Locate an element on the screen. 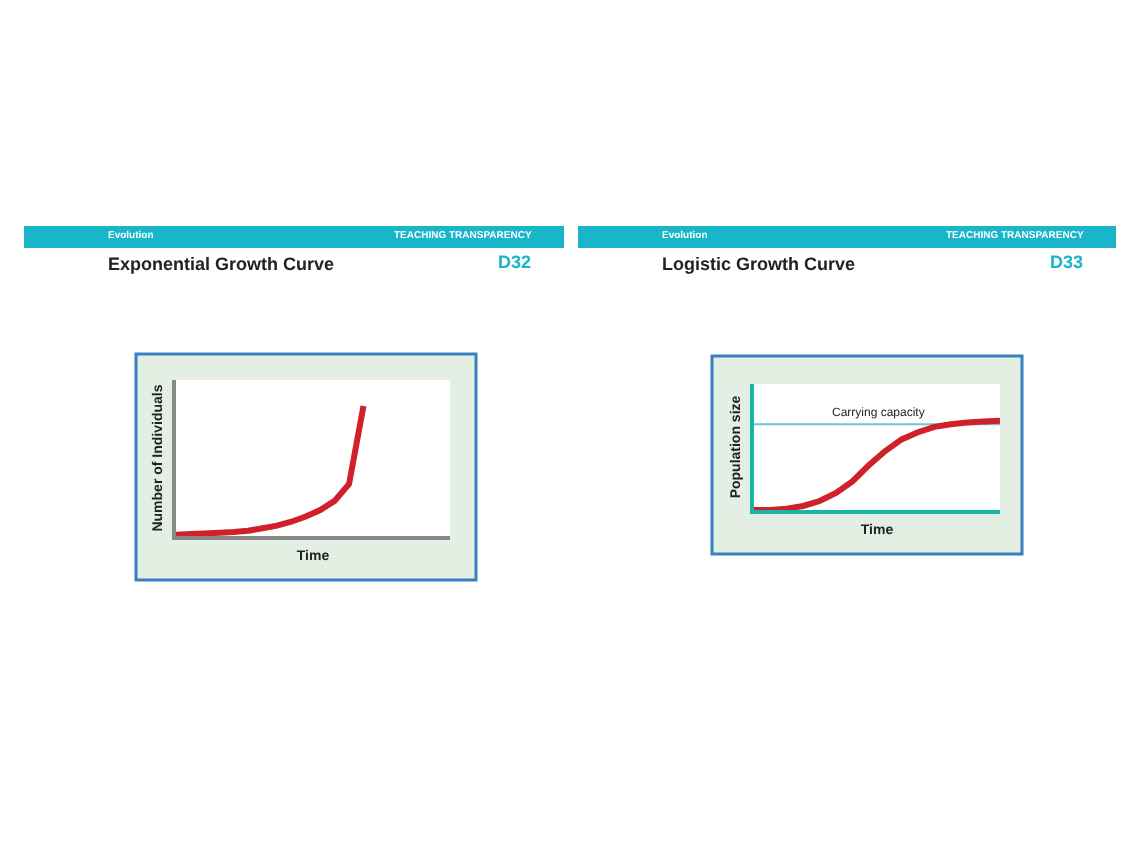 Image resolution: width=1122 pixels, height=842 pixels. chart-title: Logistic Growth Curve is located at coordinates (759, 264).